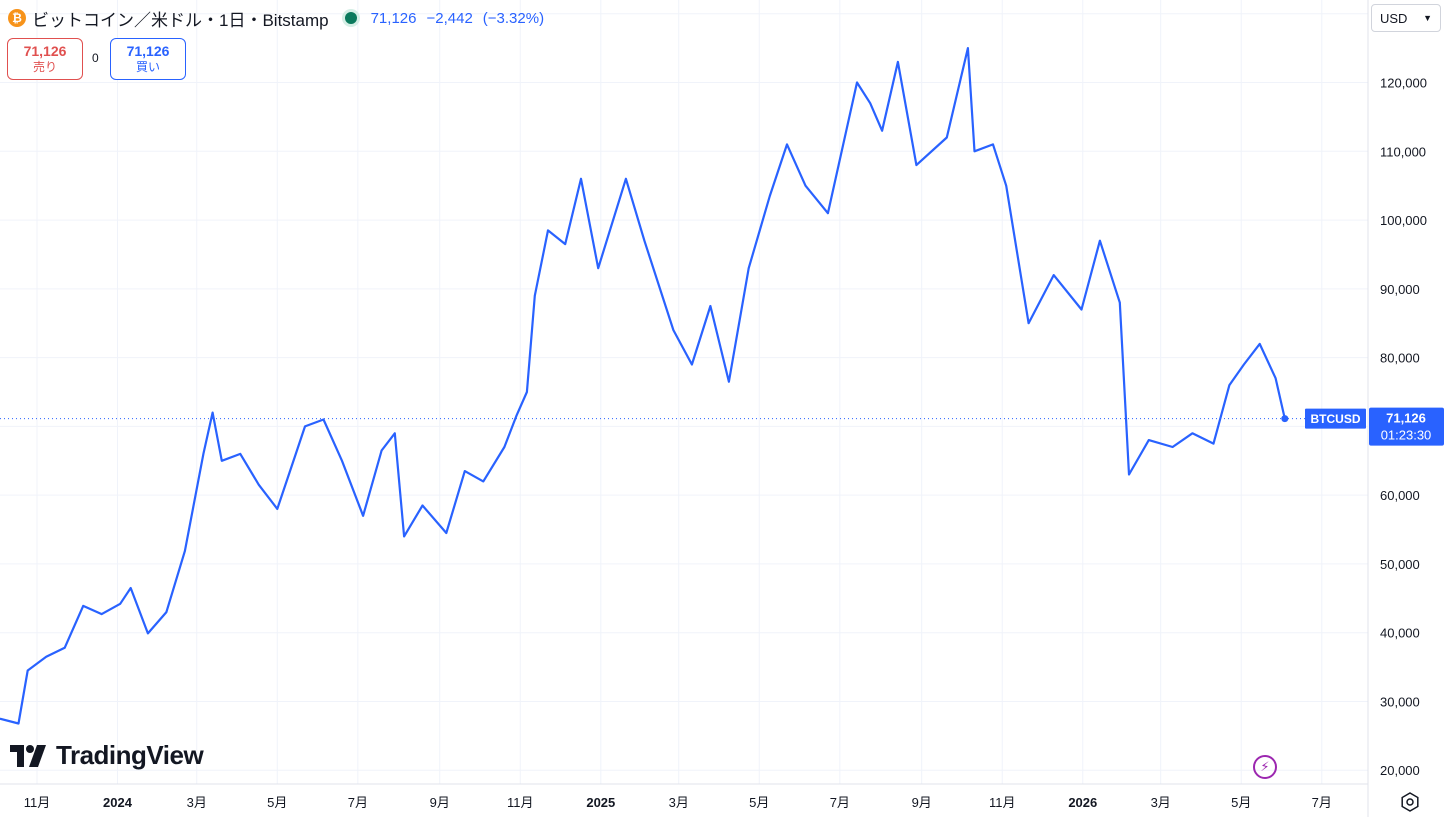 The image size is (1455, 817). I want to click on symbol-badge-label: BTCUSD, so click(1336, 419).